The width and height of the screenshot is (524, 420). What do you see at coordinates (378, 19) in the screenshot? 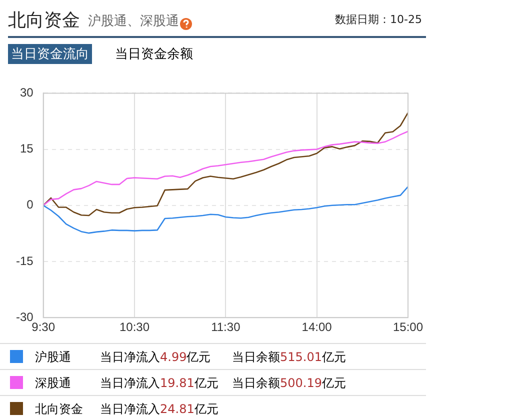
I see `text: 数据日期：10-25` at bounding box center [378, 19].